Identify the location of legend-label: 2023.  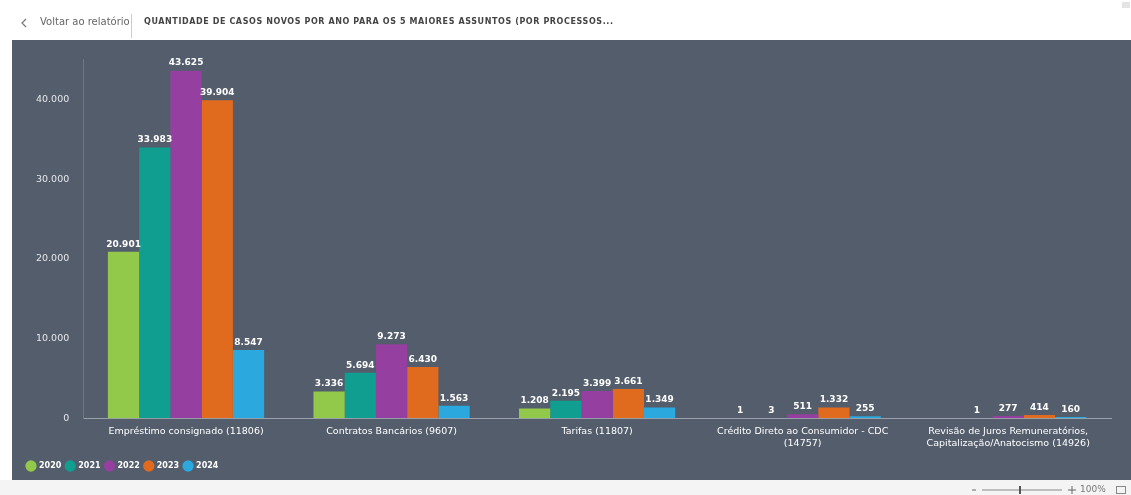
(168, 466).